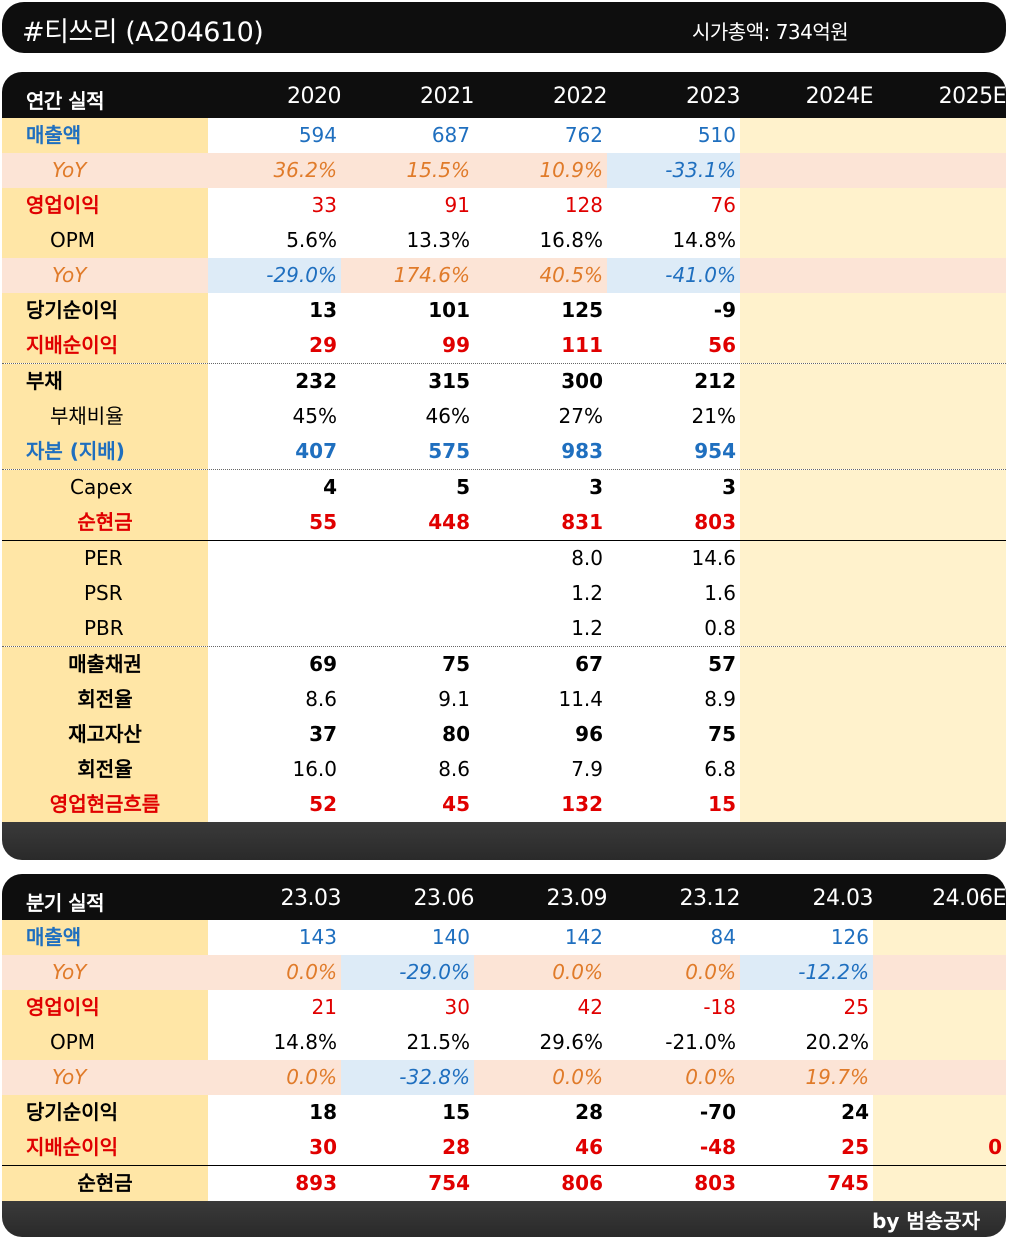 The height and width of the screenshot is (1239, 1010). What do you see at coordinates (700, 1042) in the screenshot?
I see `table-cell: -21.0%` at bounding box center [700, 1042].